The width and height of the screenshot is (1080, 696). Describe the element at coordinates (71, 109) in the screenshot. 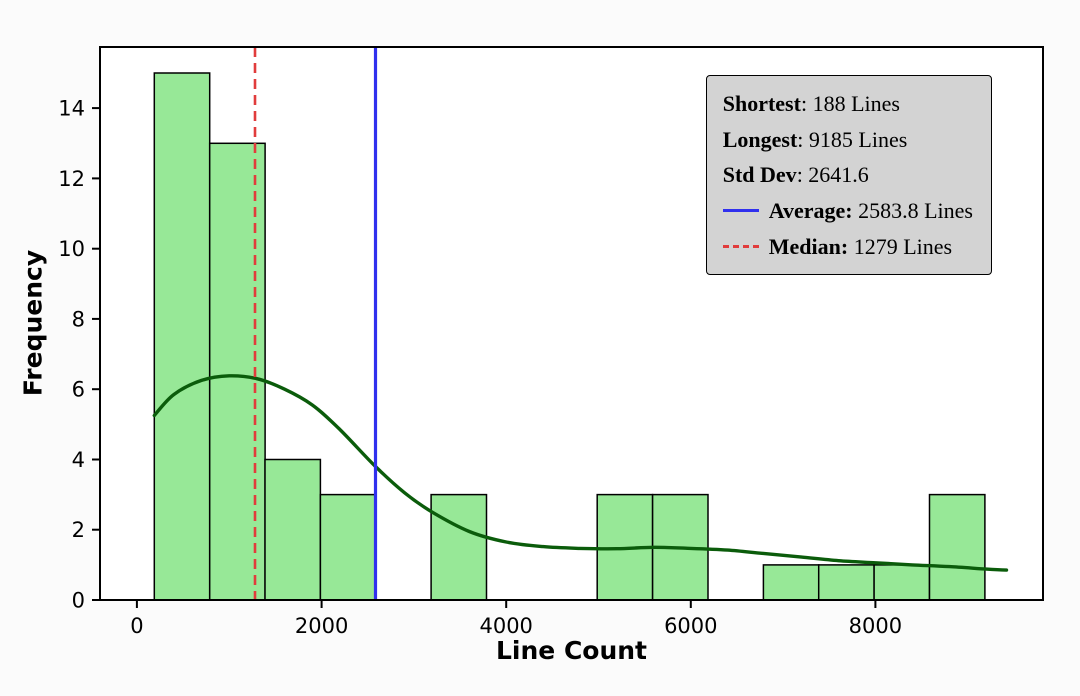

I see `y-tick-label: 14` at that location.